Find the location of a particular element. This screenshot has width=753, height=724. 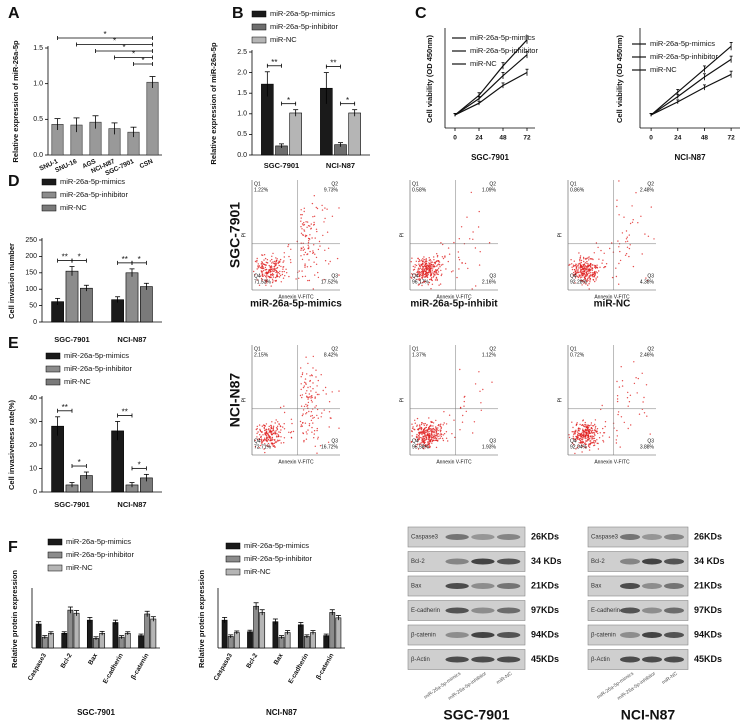

quadrant-name: Q4 is located at coordinates (573, 276).